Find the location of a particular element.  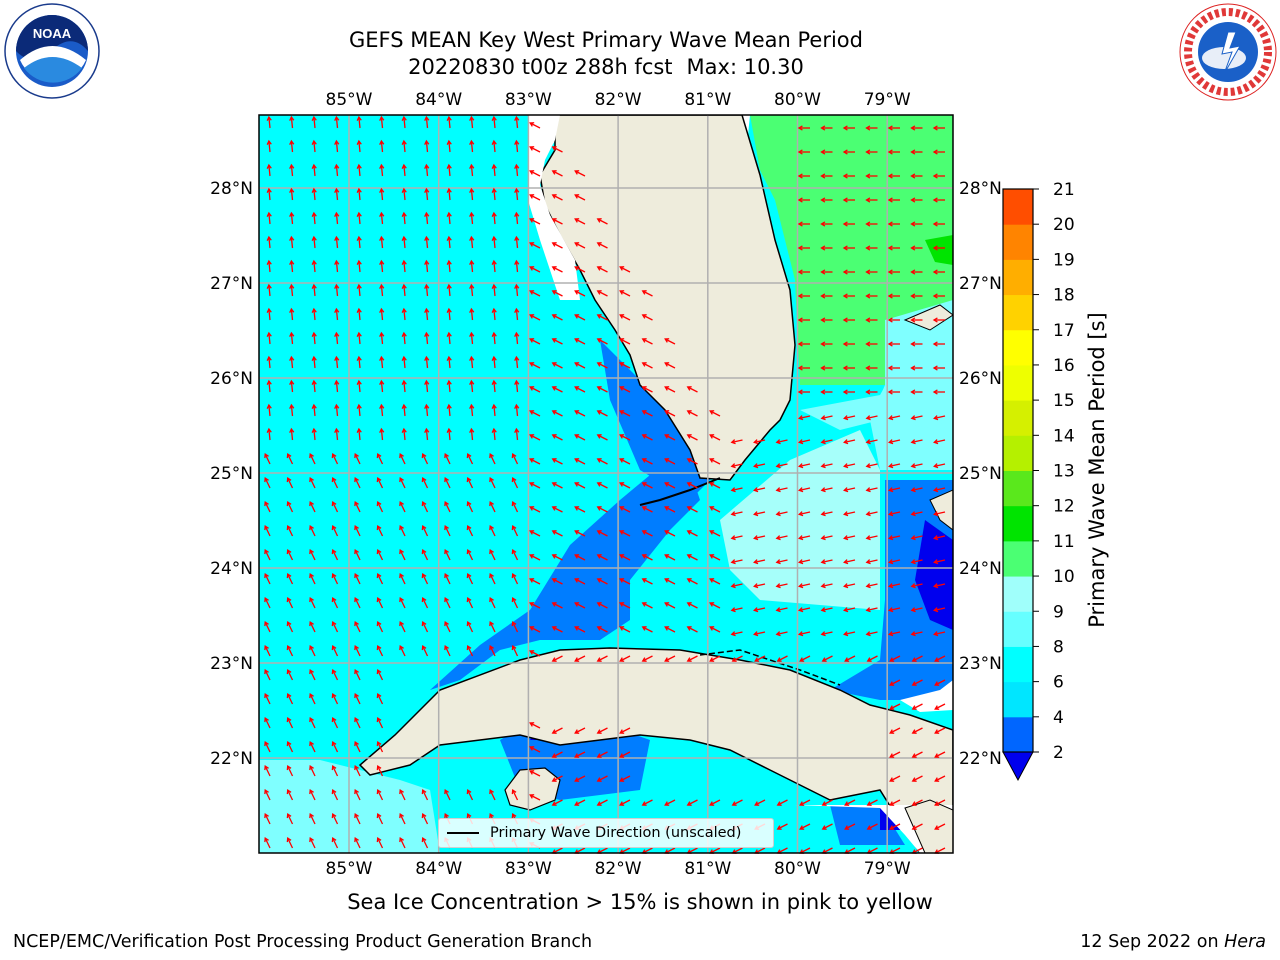

lat-label-right: 28°N is located at coordinates (980, 189).